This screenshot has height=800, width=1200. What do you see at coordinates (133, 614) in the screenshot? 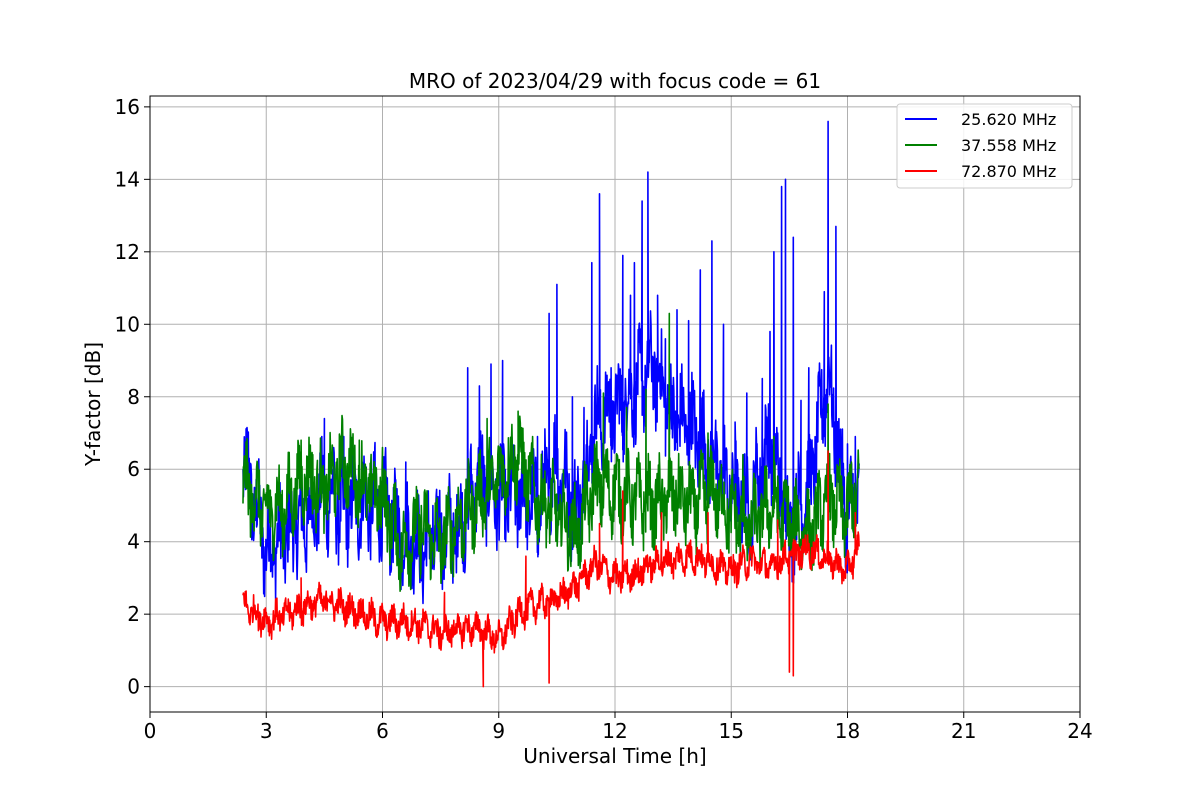
I see `y-tick-label: 2` at bounding box center [133, 614].